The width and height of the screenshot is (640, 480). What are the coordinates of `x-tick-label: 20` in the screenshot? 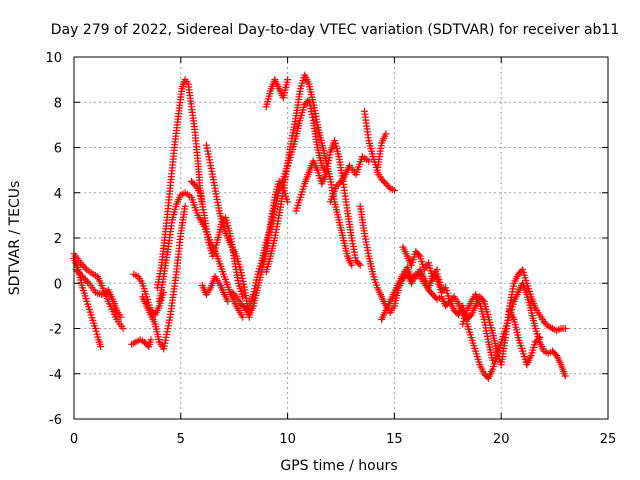 It's located at (501, 439).